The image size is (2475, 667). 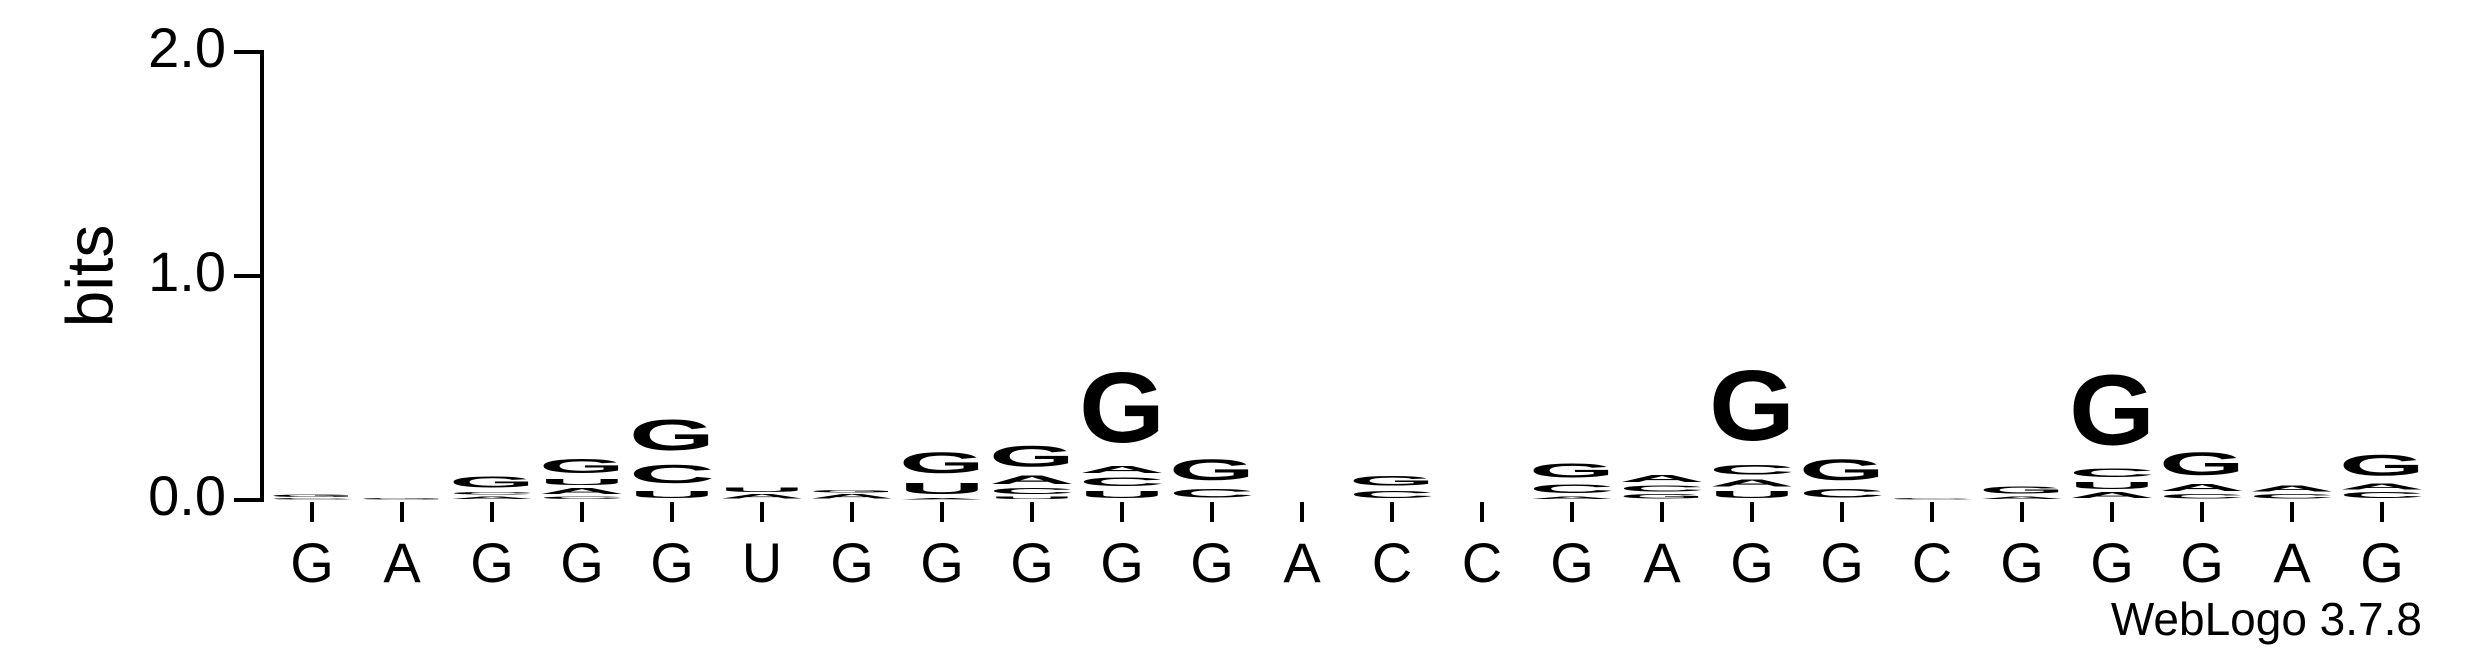 I want to click on y-tick-label: 0.0, so click(x=187, y=495).